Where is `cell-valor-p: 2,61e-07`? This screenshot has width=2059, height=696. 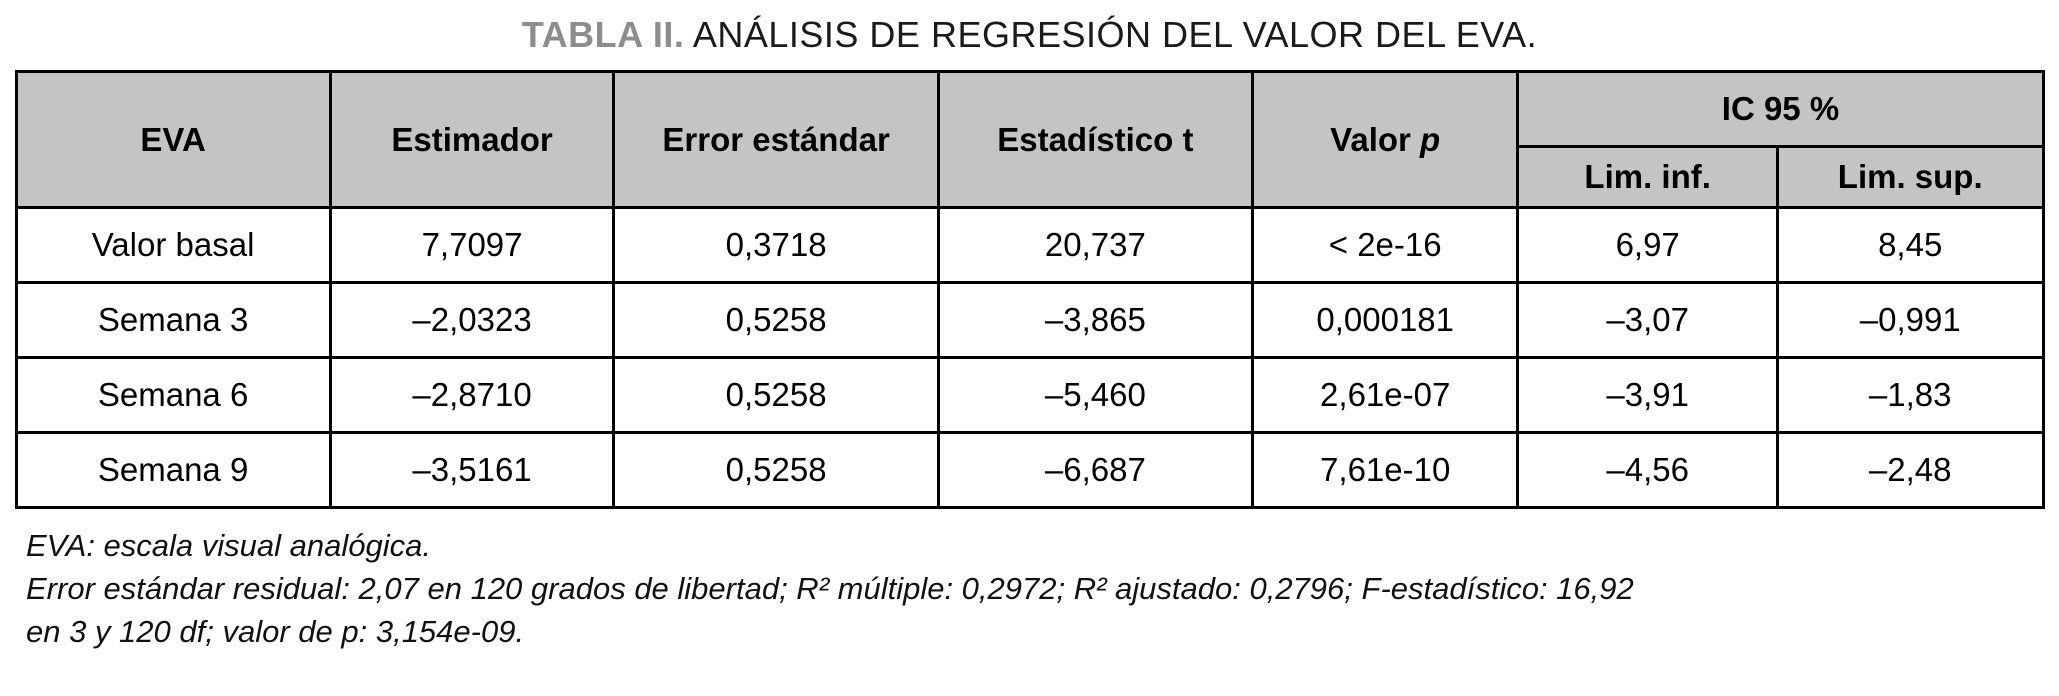
cell-valor-p: 2,61e-07 is located at coordinates (1385, 395).